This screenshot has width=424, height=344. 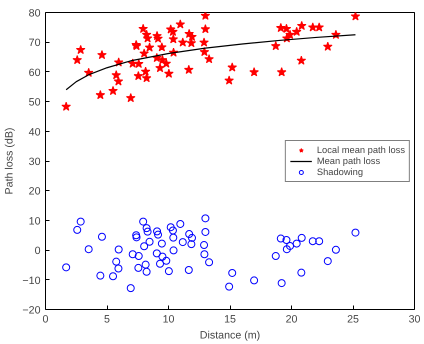 What do you see at coordinates (34, 43) in the screenshot?
I see `y-tick-label: 70` at bounding box center [34, 43].